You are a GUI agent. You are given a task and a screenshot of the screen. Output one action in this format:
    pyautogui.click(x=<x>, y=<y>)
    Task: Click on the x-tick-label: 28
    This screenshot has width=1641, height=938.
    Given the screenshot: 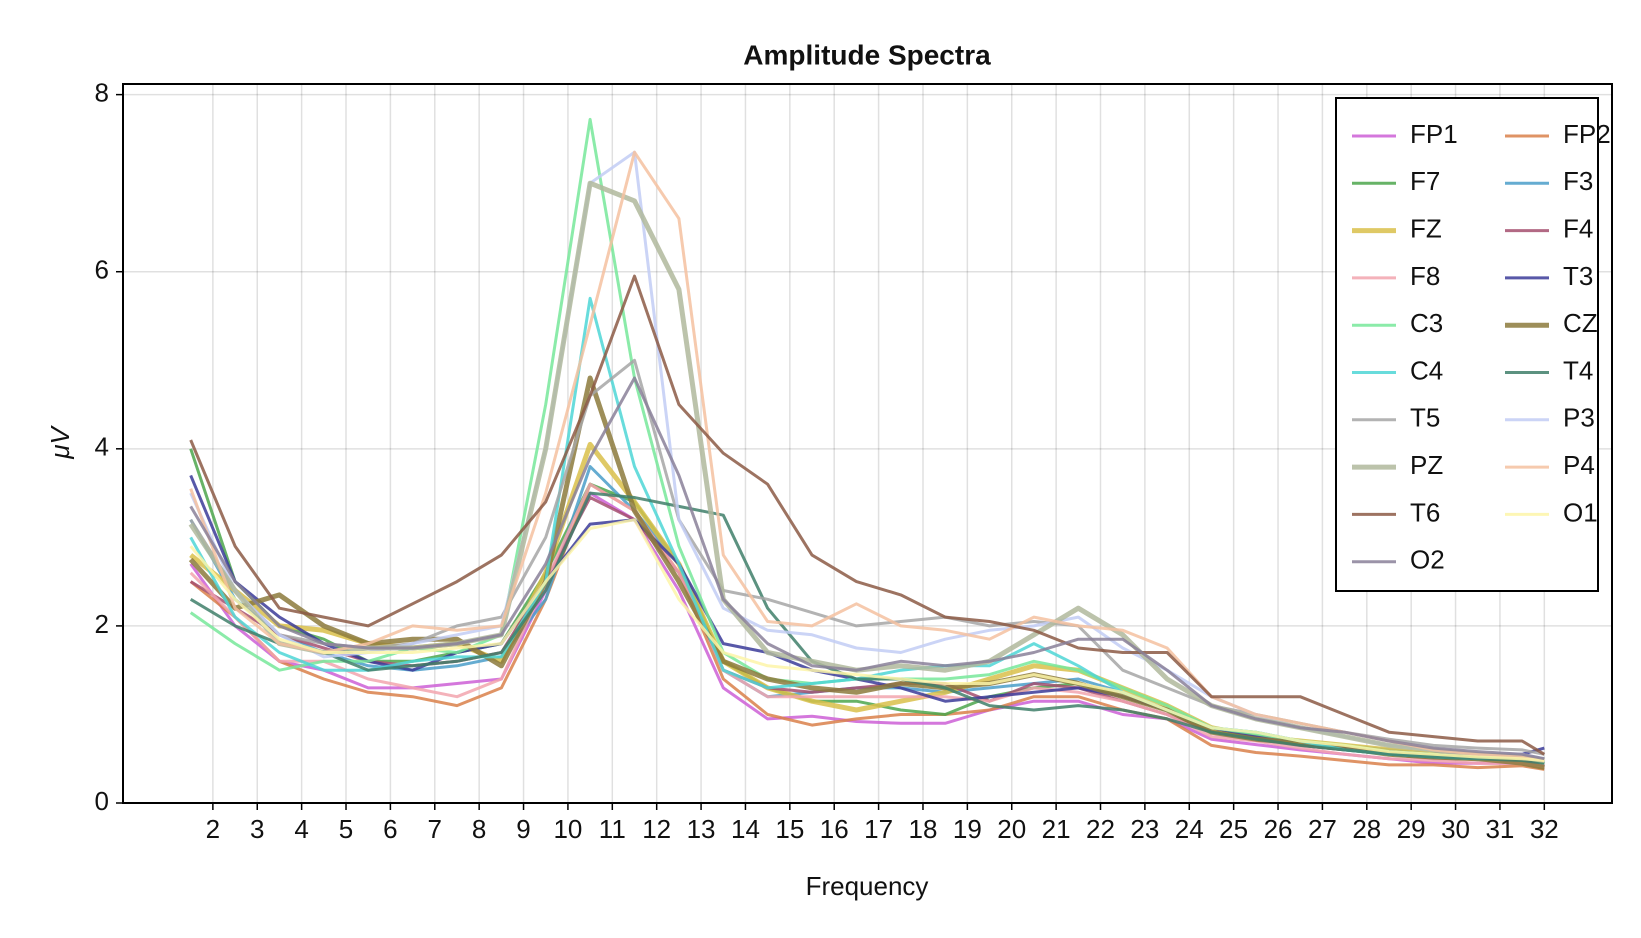 What is the action you would take?
    pyautogui.click(x=1366, y=829)
    